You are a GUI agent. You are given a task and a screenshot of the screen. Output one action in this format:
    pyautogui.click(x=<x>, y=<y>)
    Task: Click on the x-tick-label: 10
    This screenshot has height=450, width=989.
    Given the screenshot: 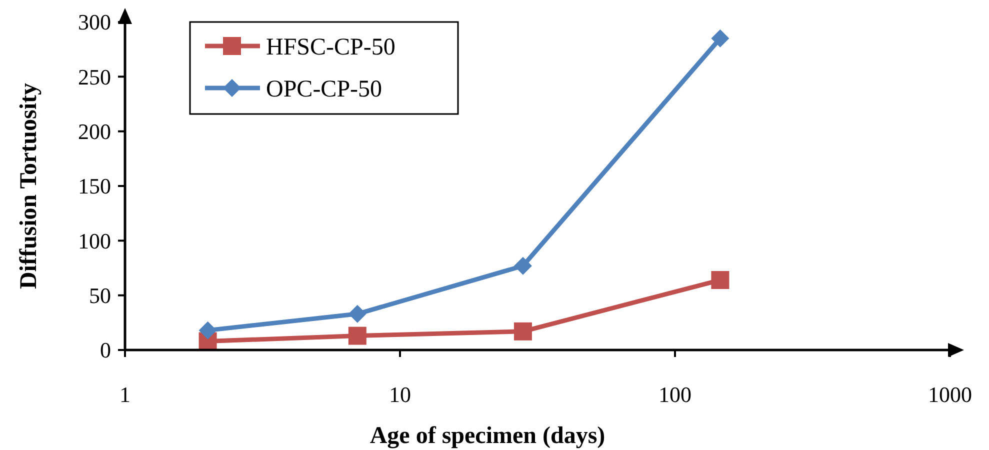 What is the action you would take?
    pyautogui.click(x=400, y=394)
    